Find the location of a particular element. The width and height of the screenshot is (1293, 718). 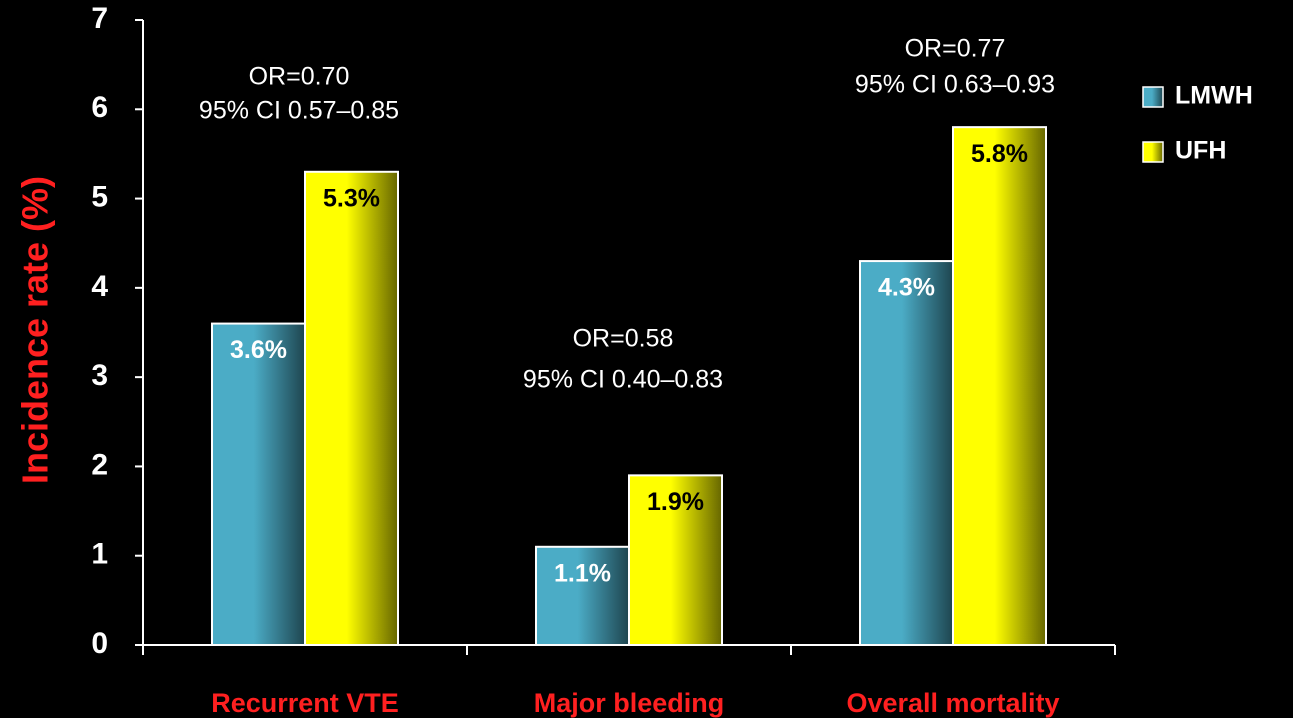

y-tick-label: 4 is located at coordinates (99, 286).